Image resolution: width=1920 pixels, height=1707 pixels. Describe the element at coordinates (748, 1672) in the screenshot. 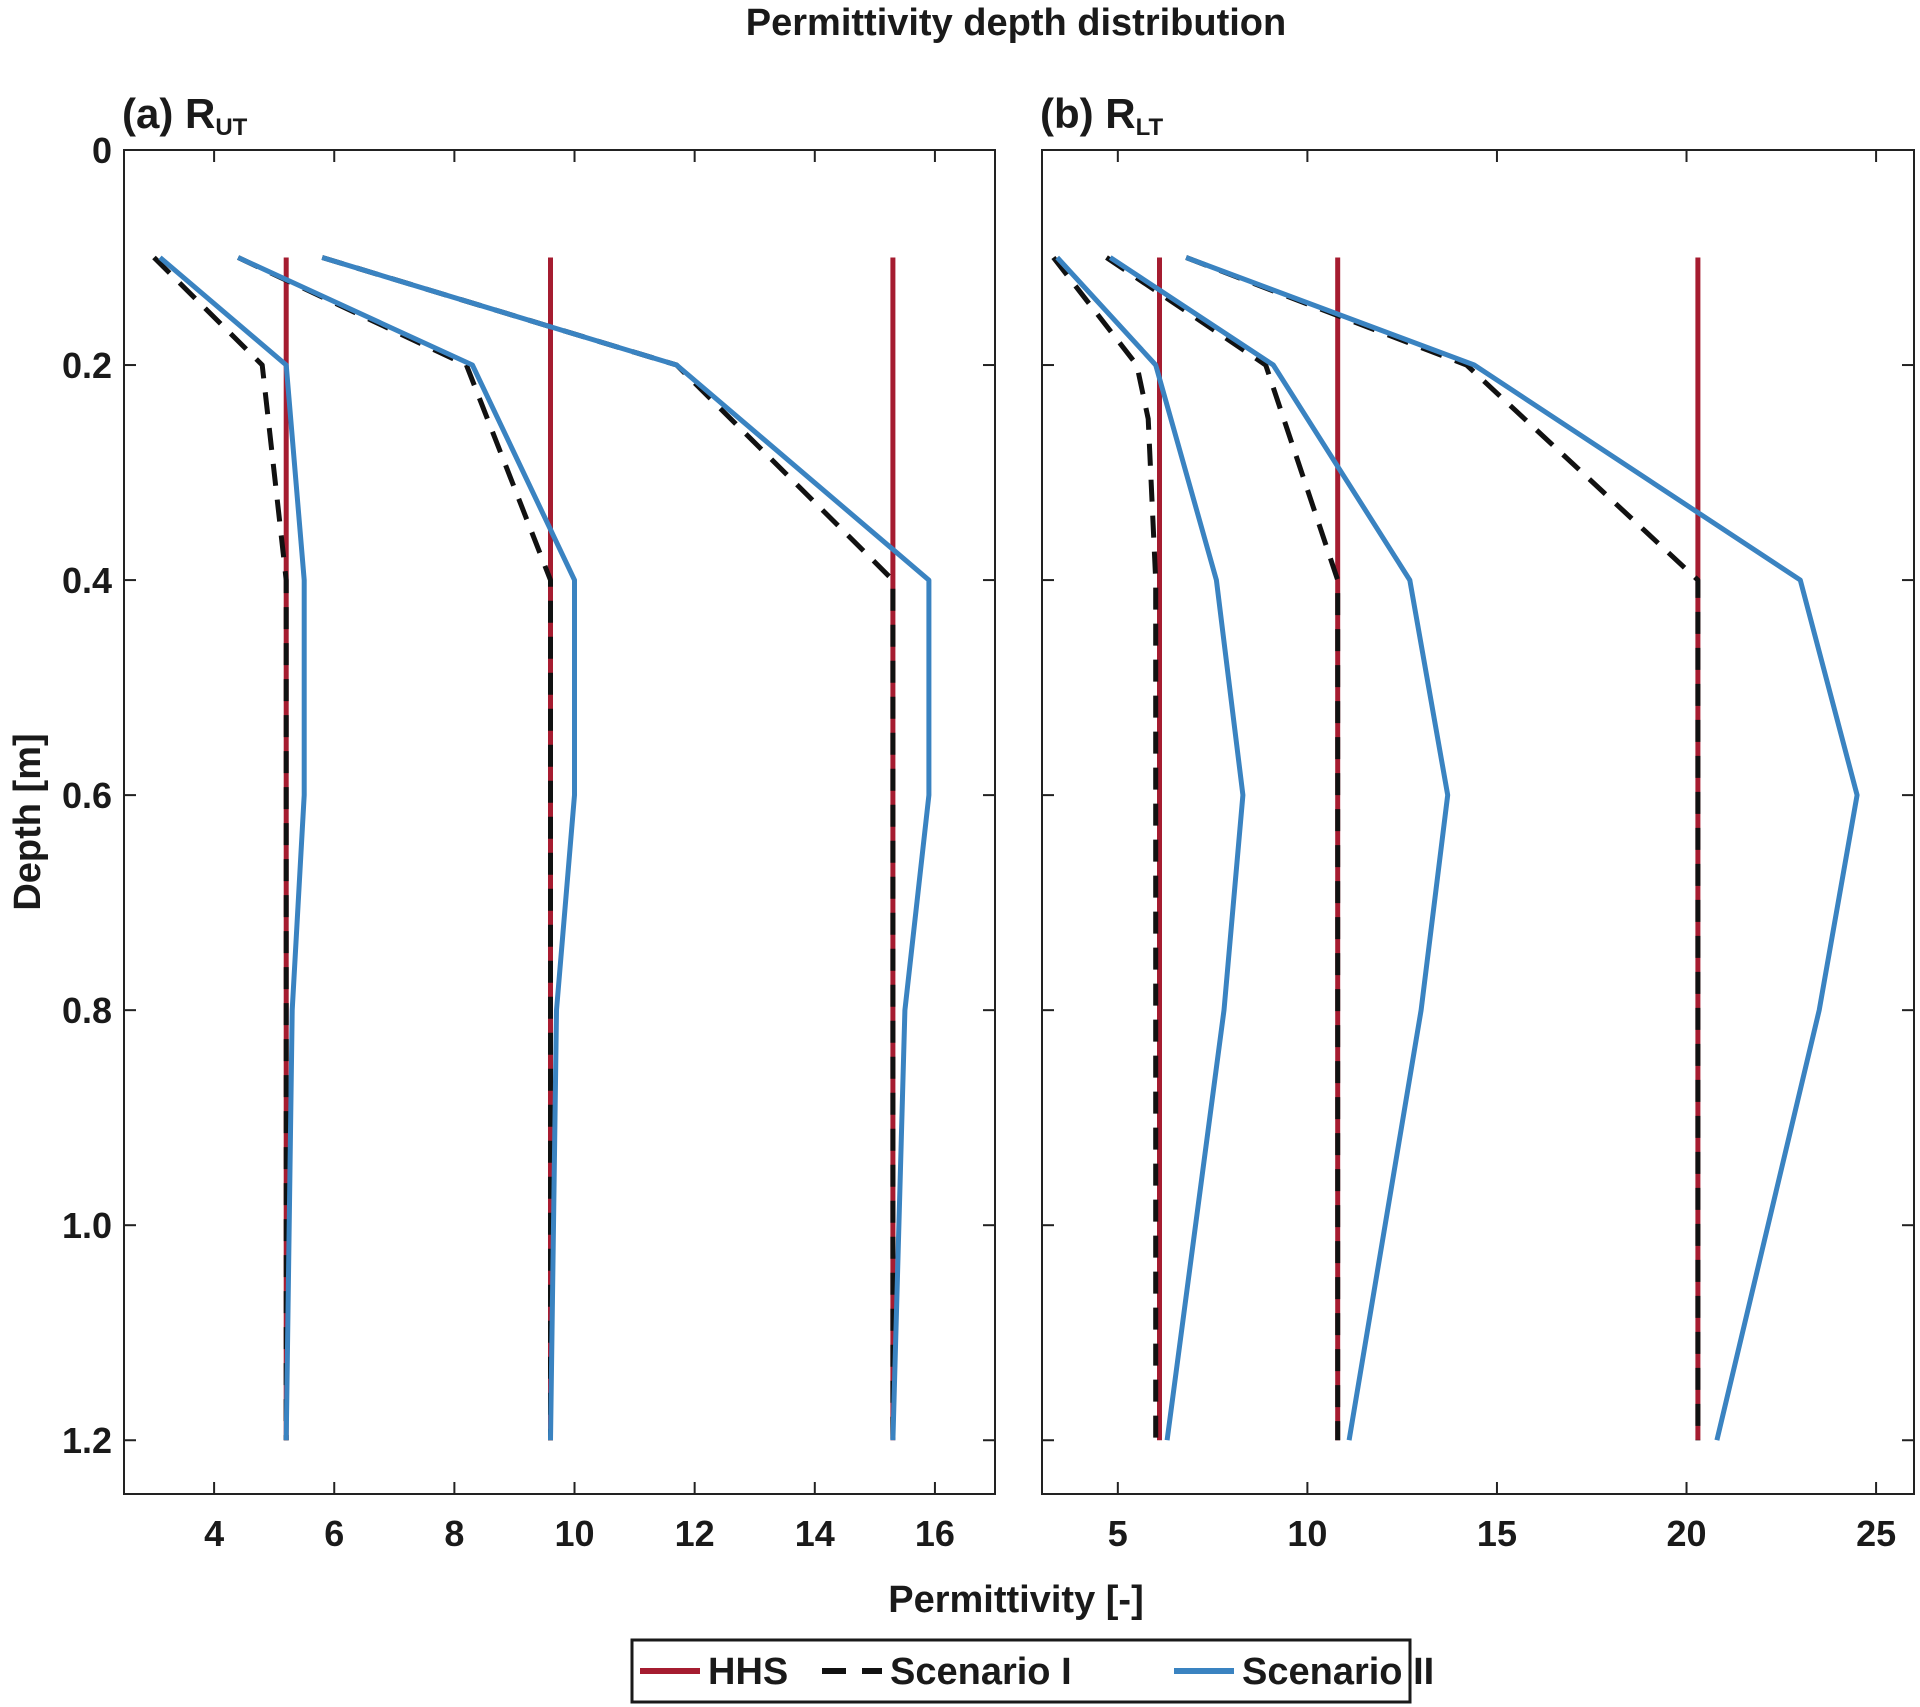

I see `legend-label: HHS` at that location.